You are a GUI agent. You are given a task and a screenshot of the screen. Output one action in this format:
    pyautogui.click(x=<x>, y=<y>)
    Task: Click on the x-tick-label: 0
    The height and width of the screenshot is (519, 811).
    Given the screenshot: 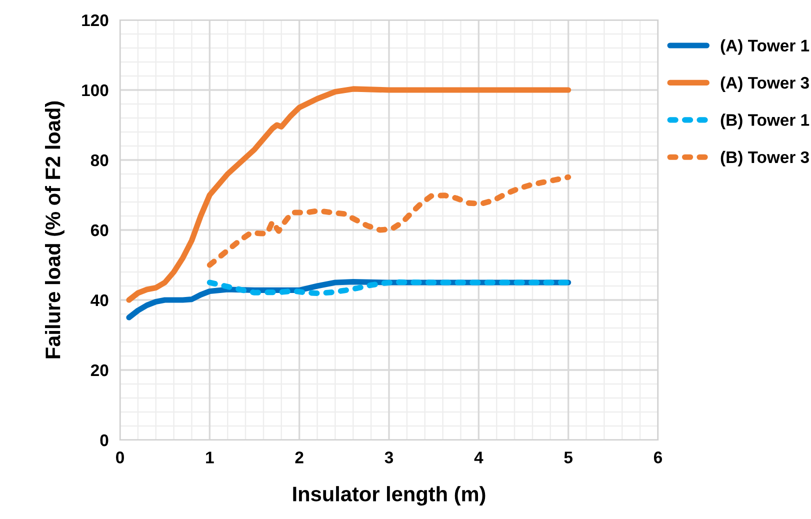 What is the action you would take?
    pyautogui.click(x=120, y=458)
    